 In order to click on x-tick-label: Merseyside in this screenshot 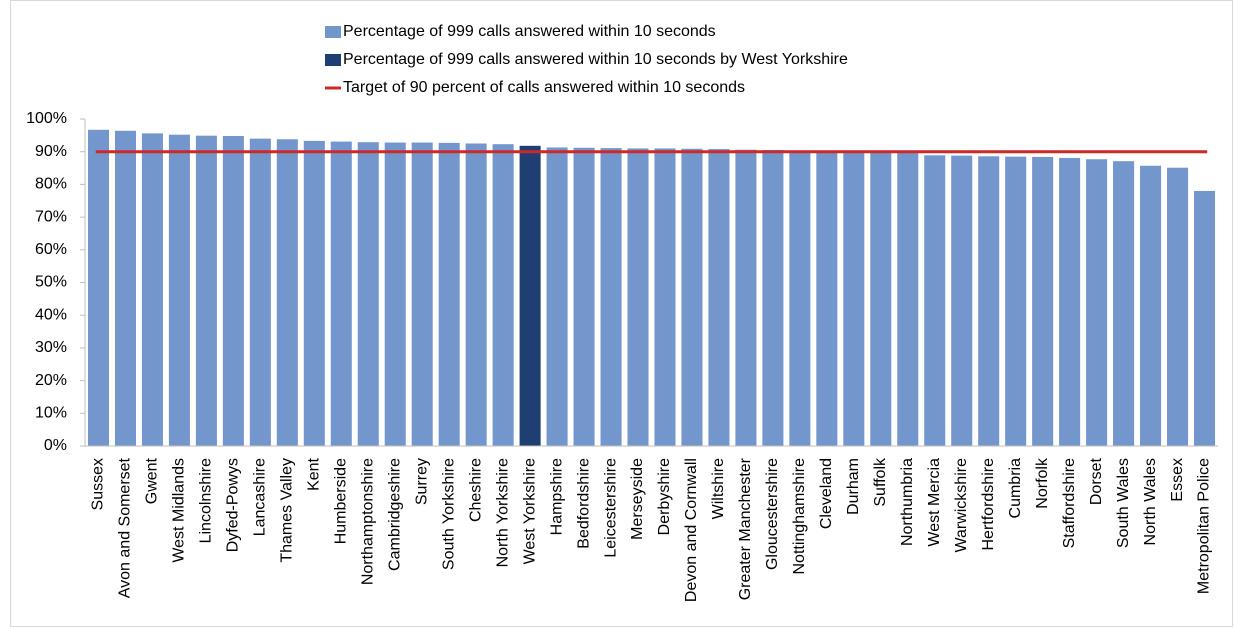, I will do `click(637, 499)`.